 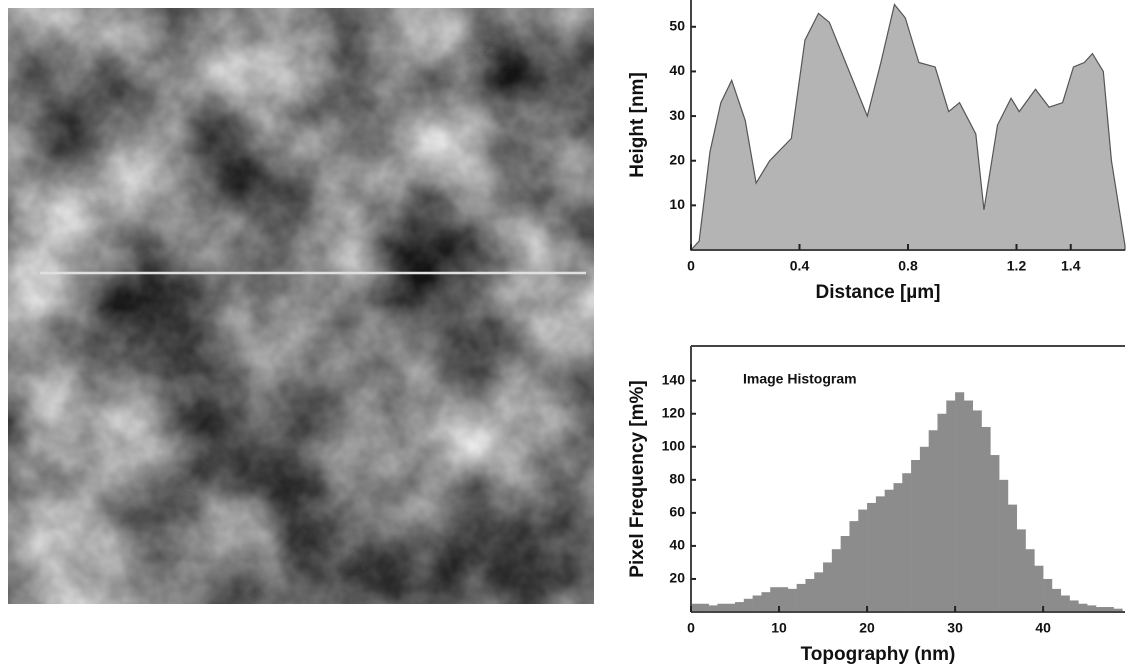 I want to click on x-tick-label: 20, so click(x=867, y=628).